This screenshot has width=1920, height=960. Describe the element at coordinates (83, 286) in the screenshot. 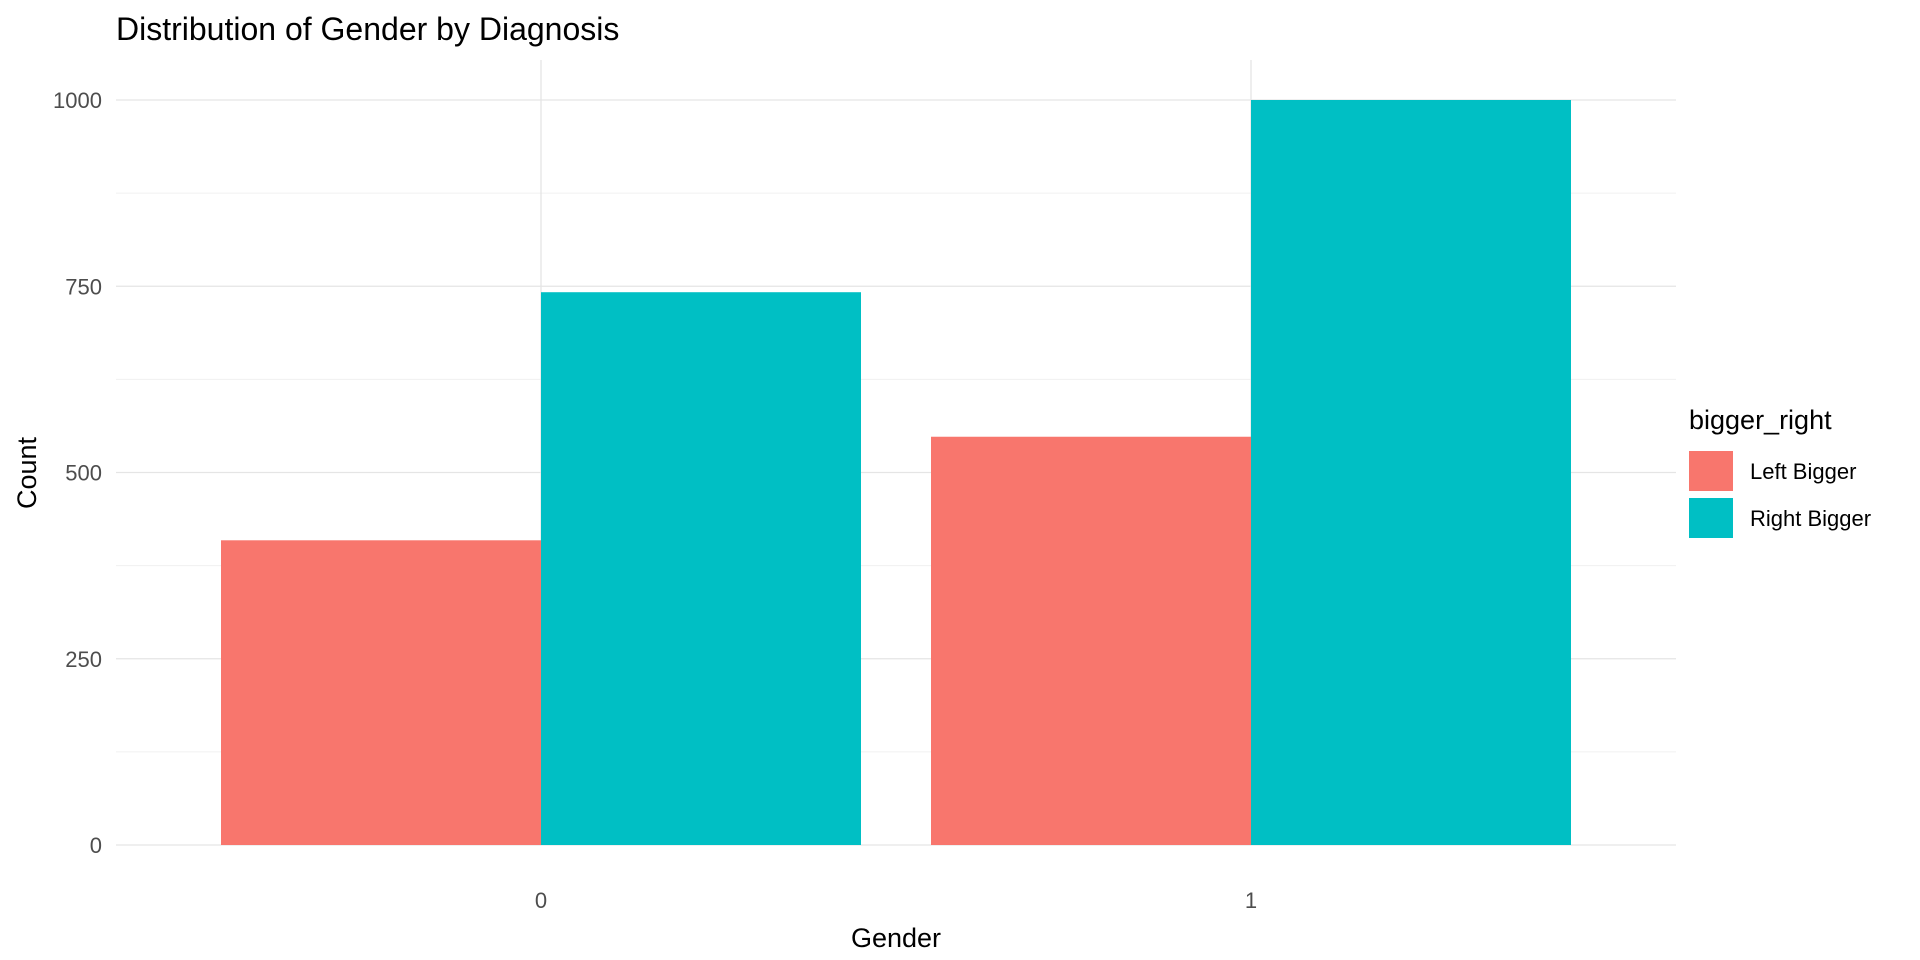

I see `y-tick-label: 750` at that location.